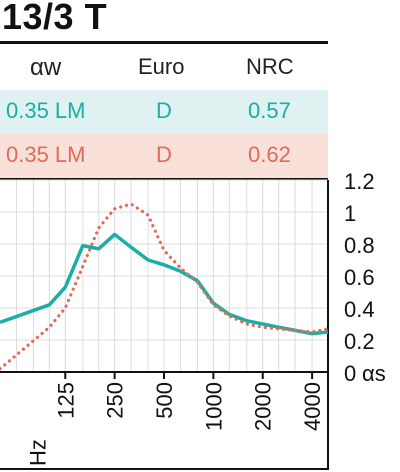  I want to click on x-tick-label: 500, so click(164, 400).